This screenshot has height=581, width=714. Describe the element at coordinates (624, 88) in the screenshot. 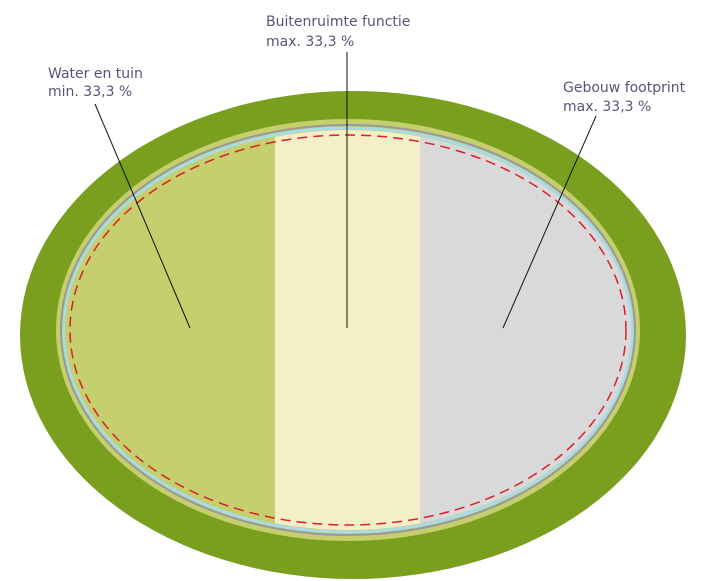

I see `label-name: Gebouw footprint` at that location.